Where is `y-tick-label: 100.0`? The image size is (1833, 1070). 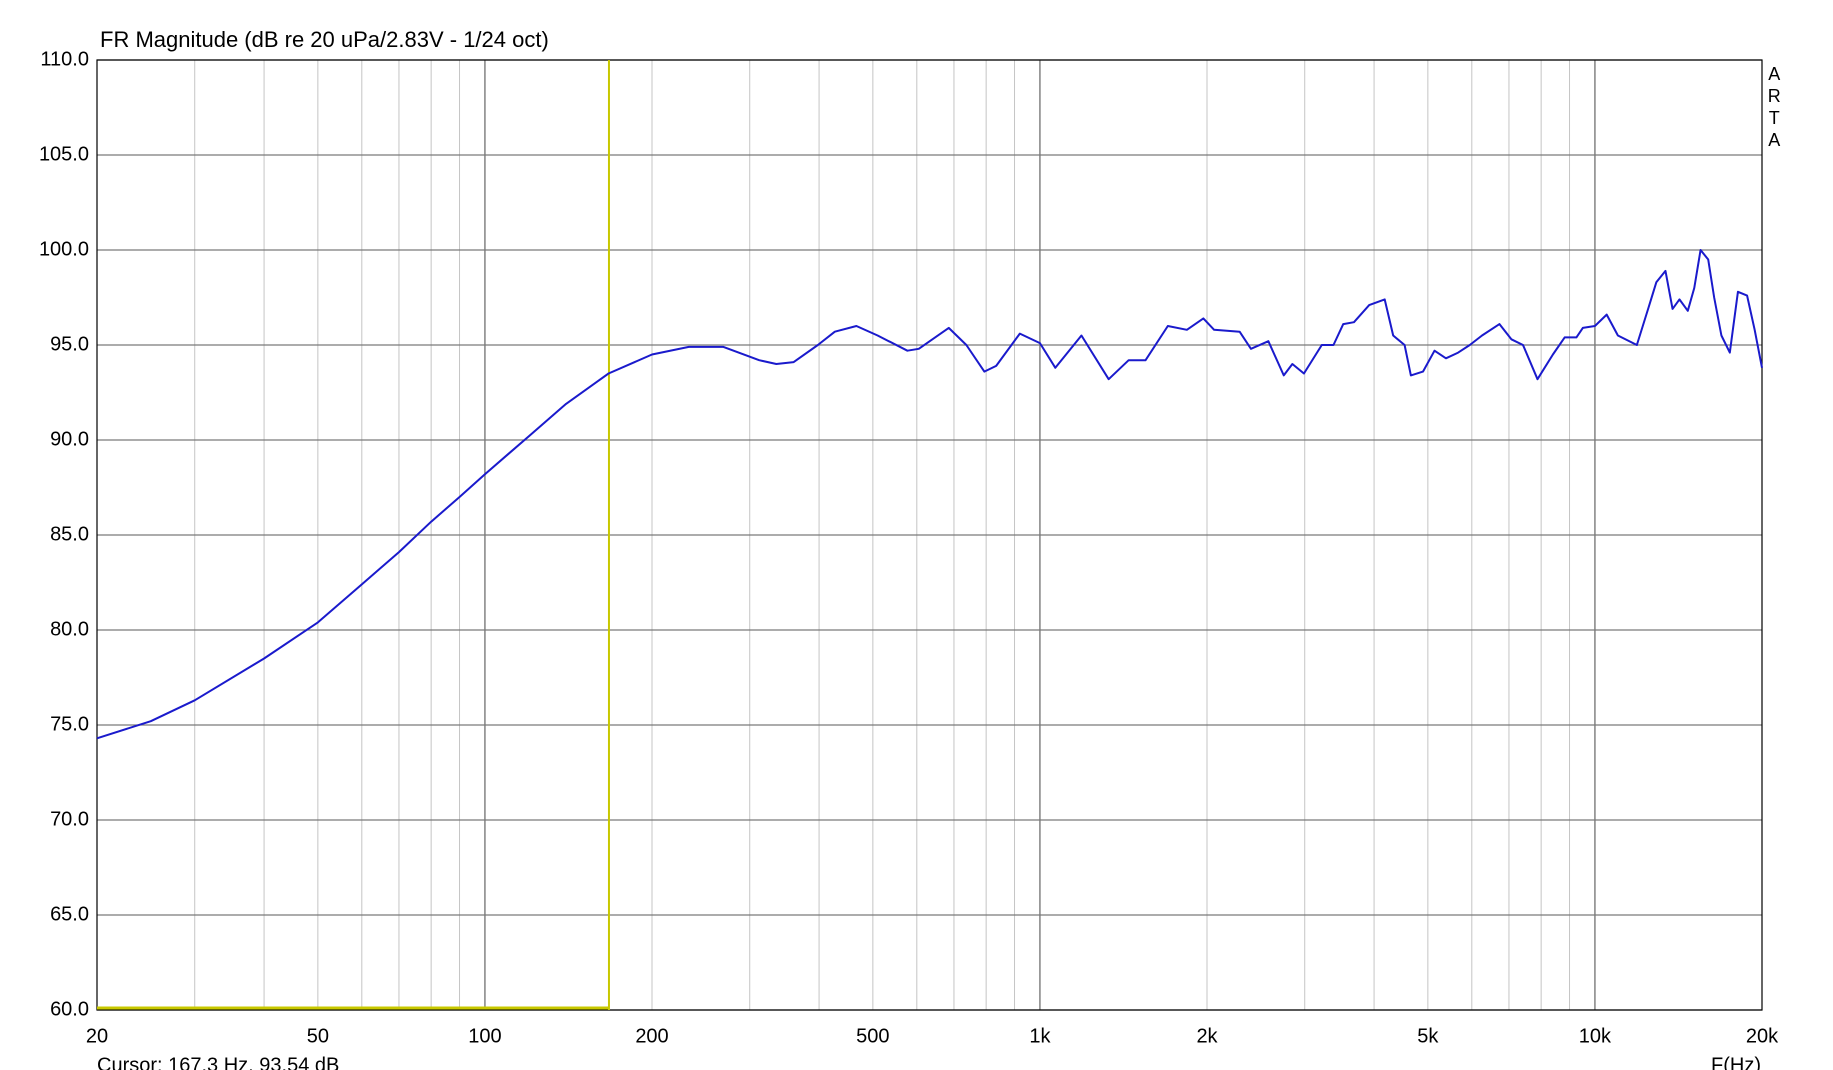 y-tick-label: 100.0 is located at coordinates (64, 249).